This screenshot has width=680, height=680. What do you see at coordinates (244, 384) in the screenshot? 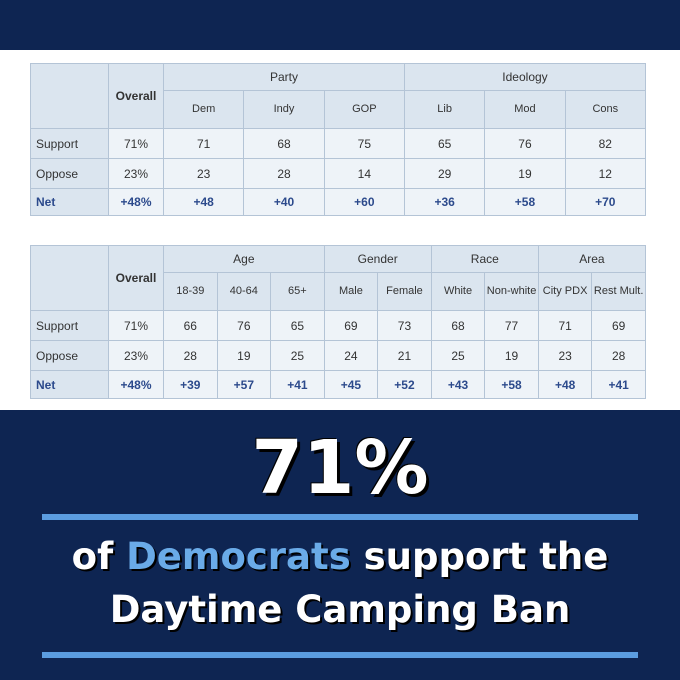
I see `value-cell: +57` at bounding box center [244, 384].